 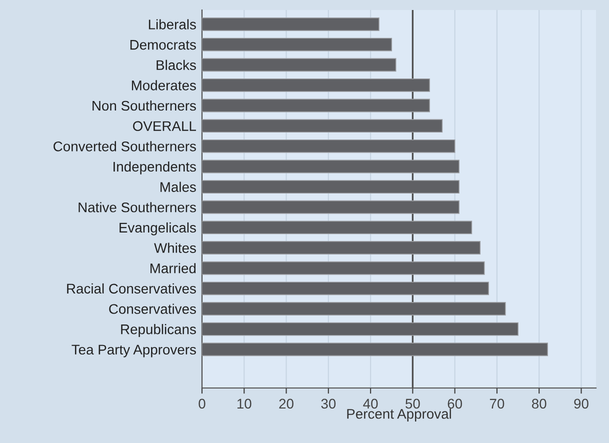 What do you see at coordinates (125, 146) in the screenshot?
I see `y-tick-label: Converted Southerners` at bounding box center [125, 146].